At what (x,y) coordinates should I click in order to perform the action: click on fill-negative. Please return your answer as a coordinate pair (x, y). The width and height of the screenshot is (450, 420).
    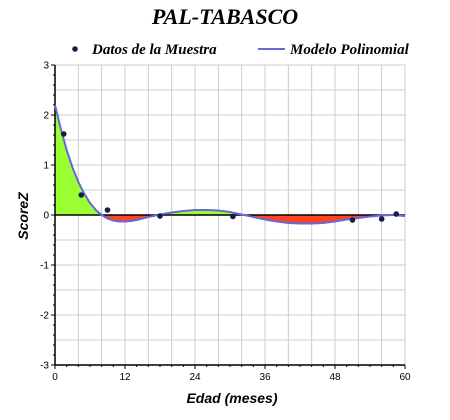
    Looking at the image, I should click on (230, 219).